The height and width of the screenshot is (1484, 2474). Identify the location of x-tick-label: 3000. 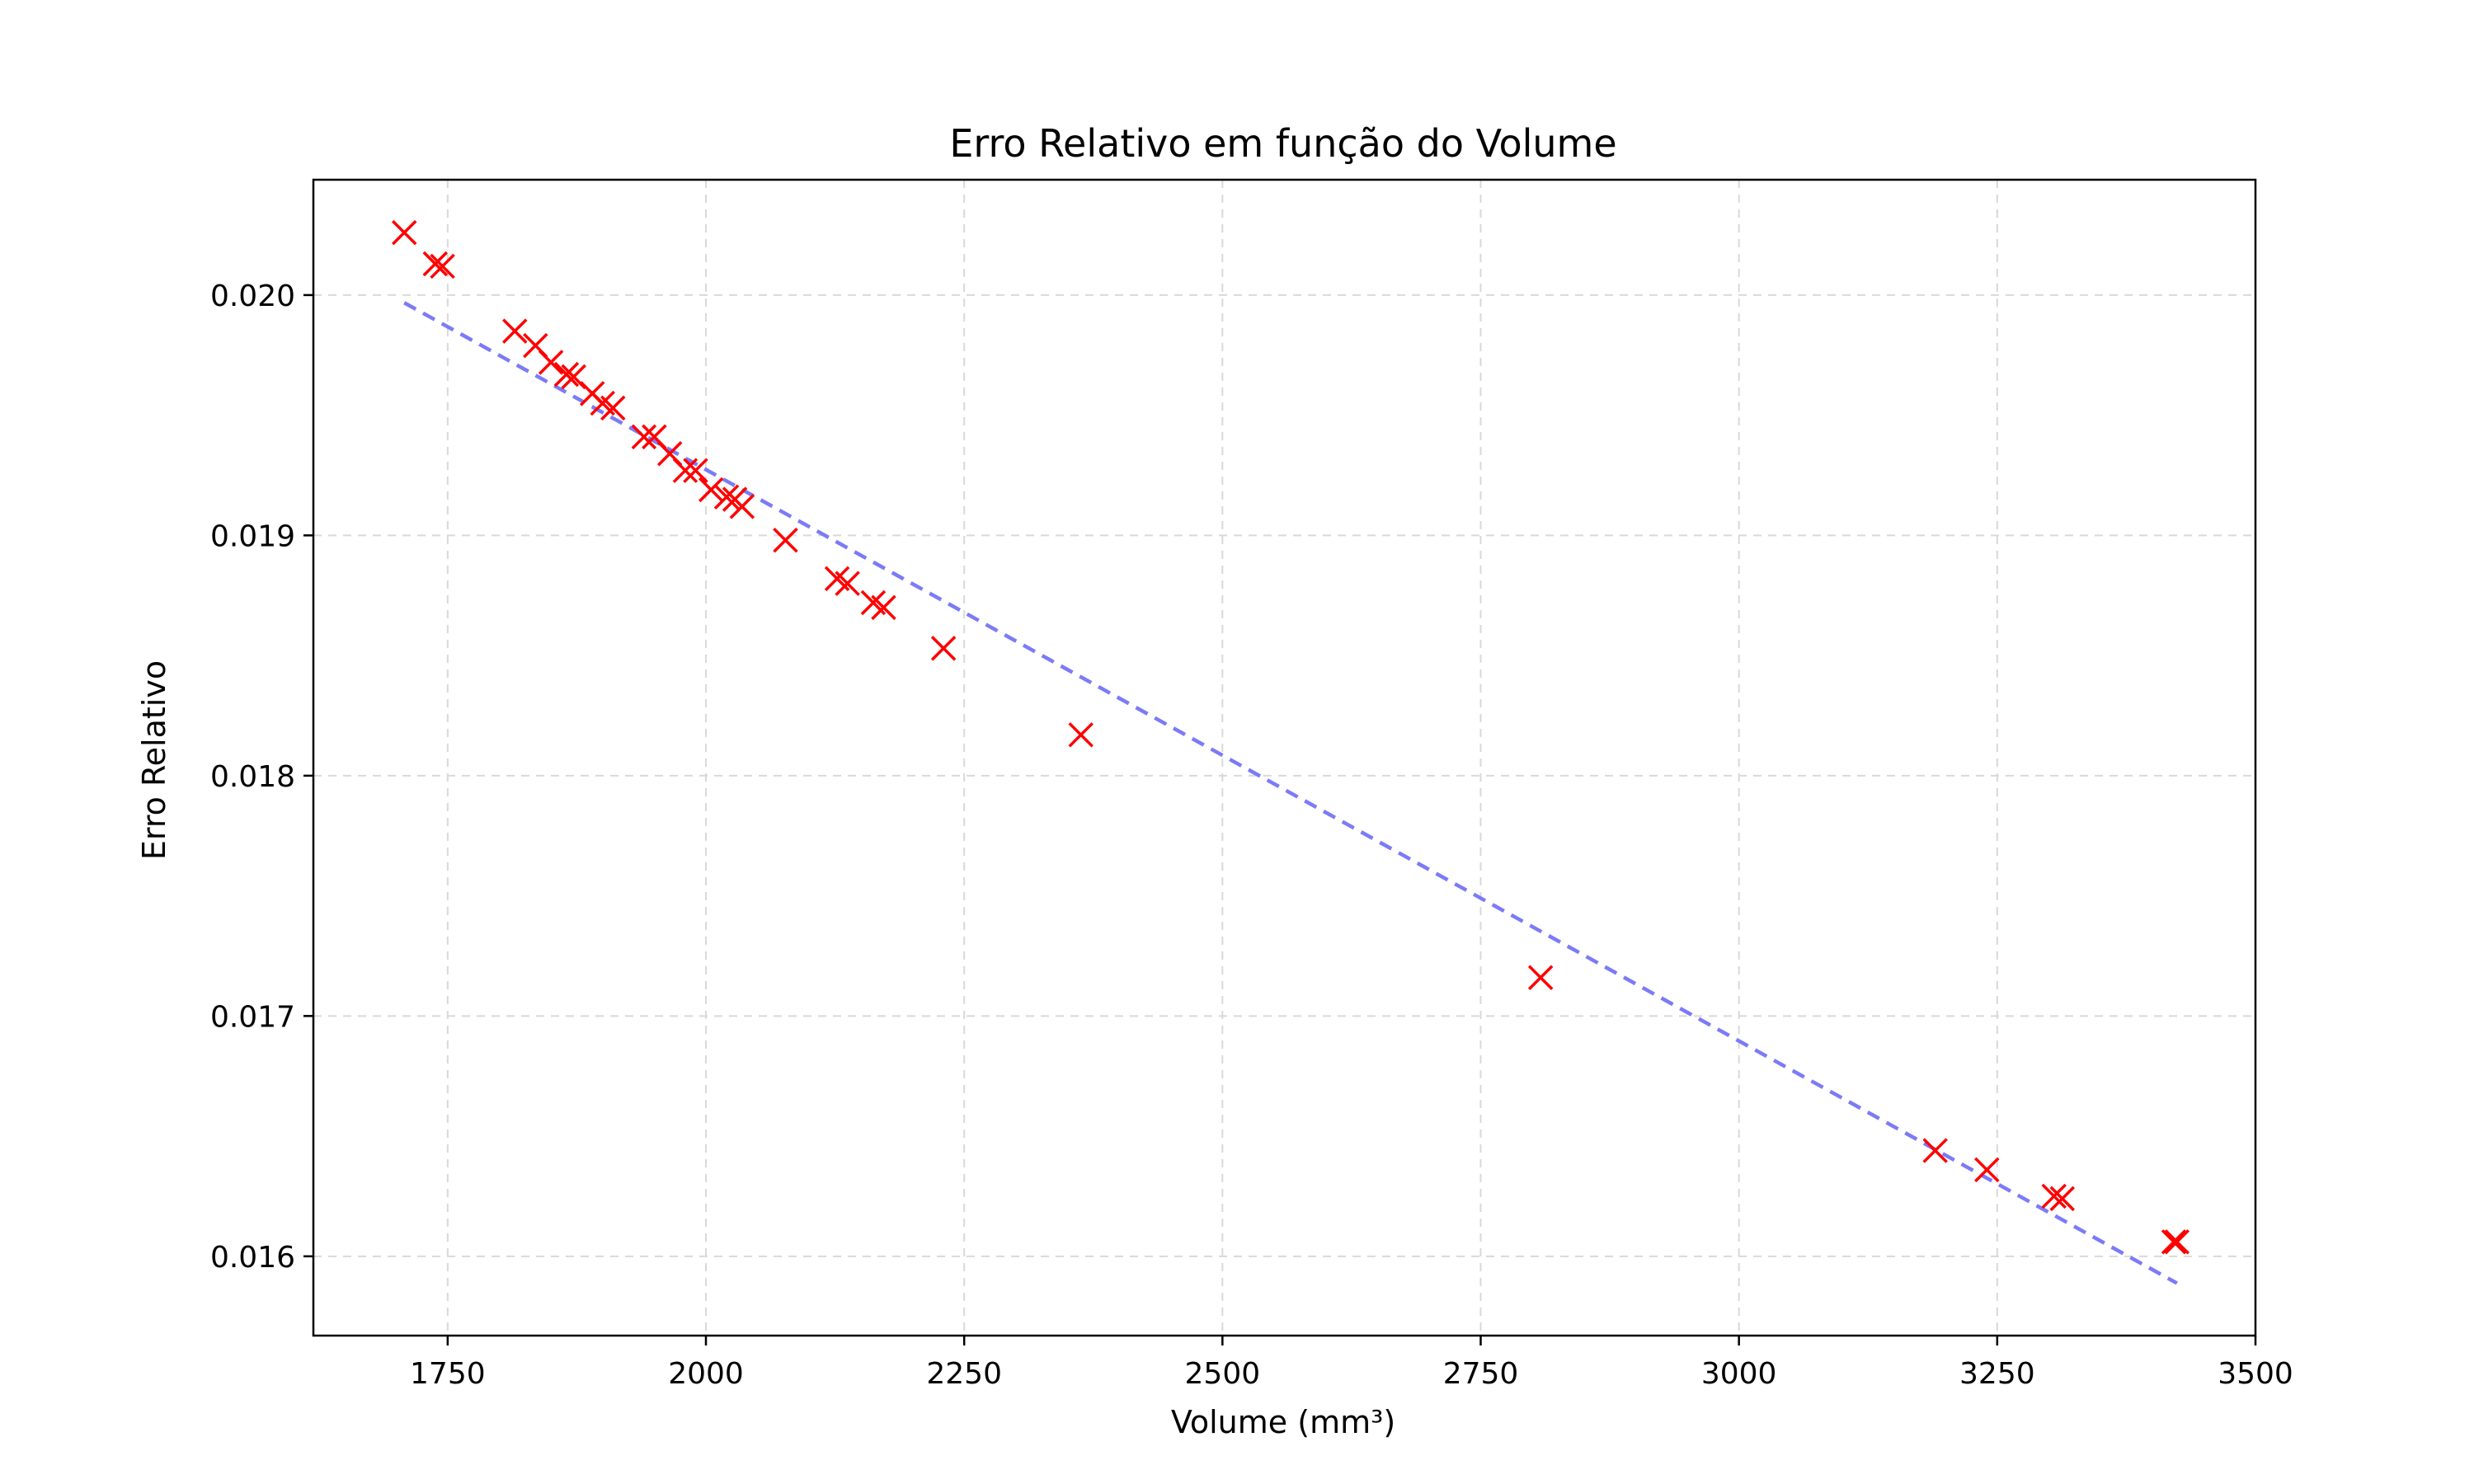
(1739, 1374).